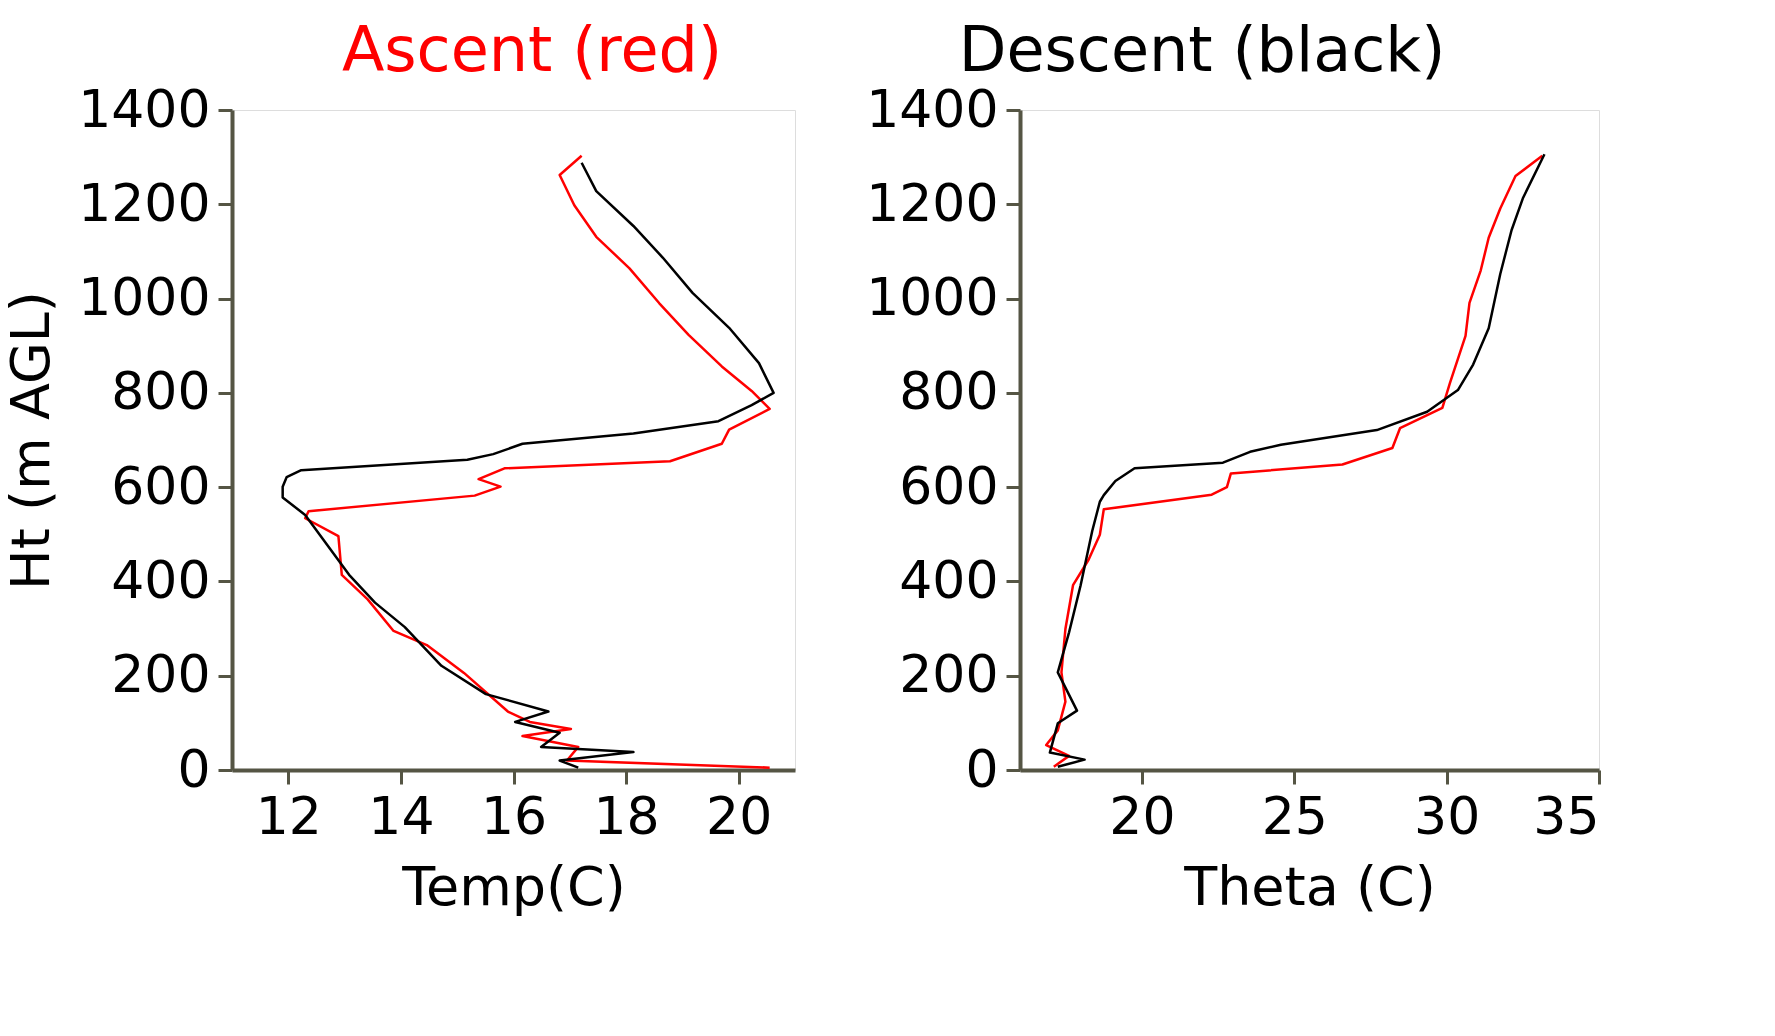 The height and width of the screenshot is (1036, 1775). I want to click on x-tick-label: 16, so click(514, 815).